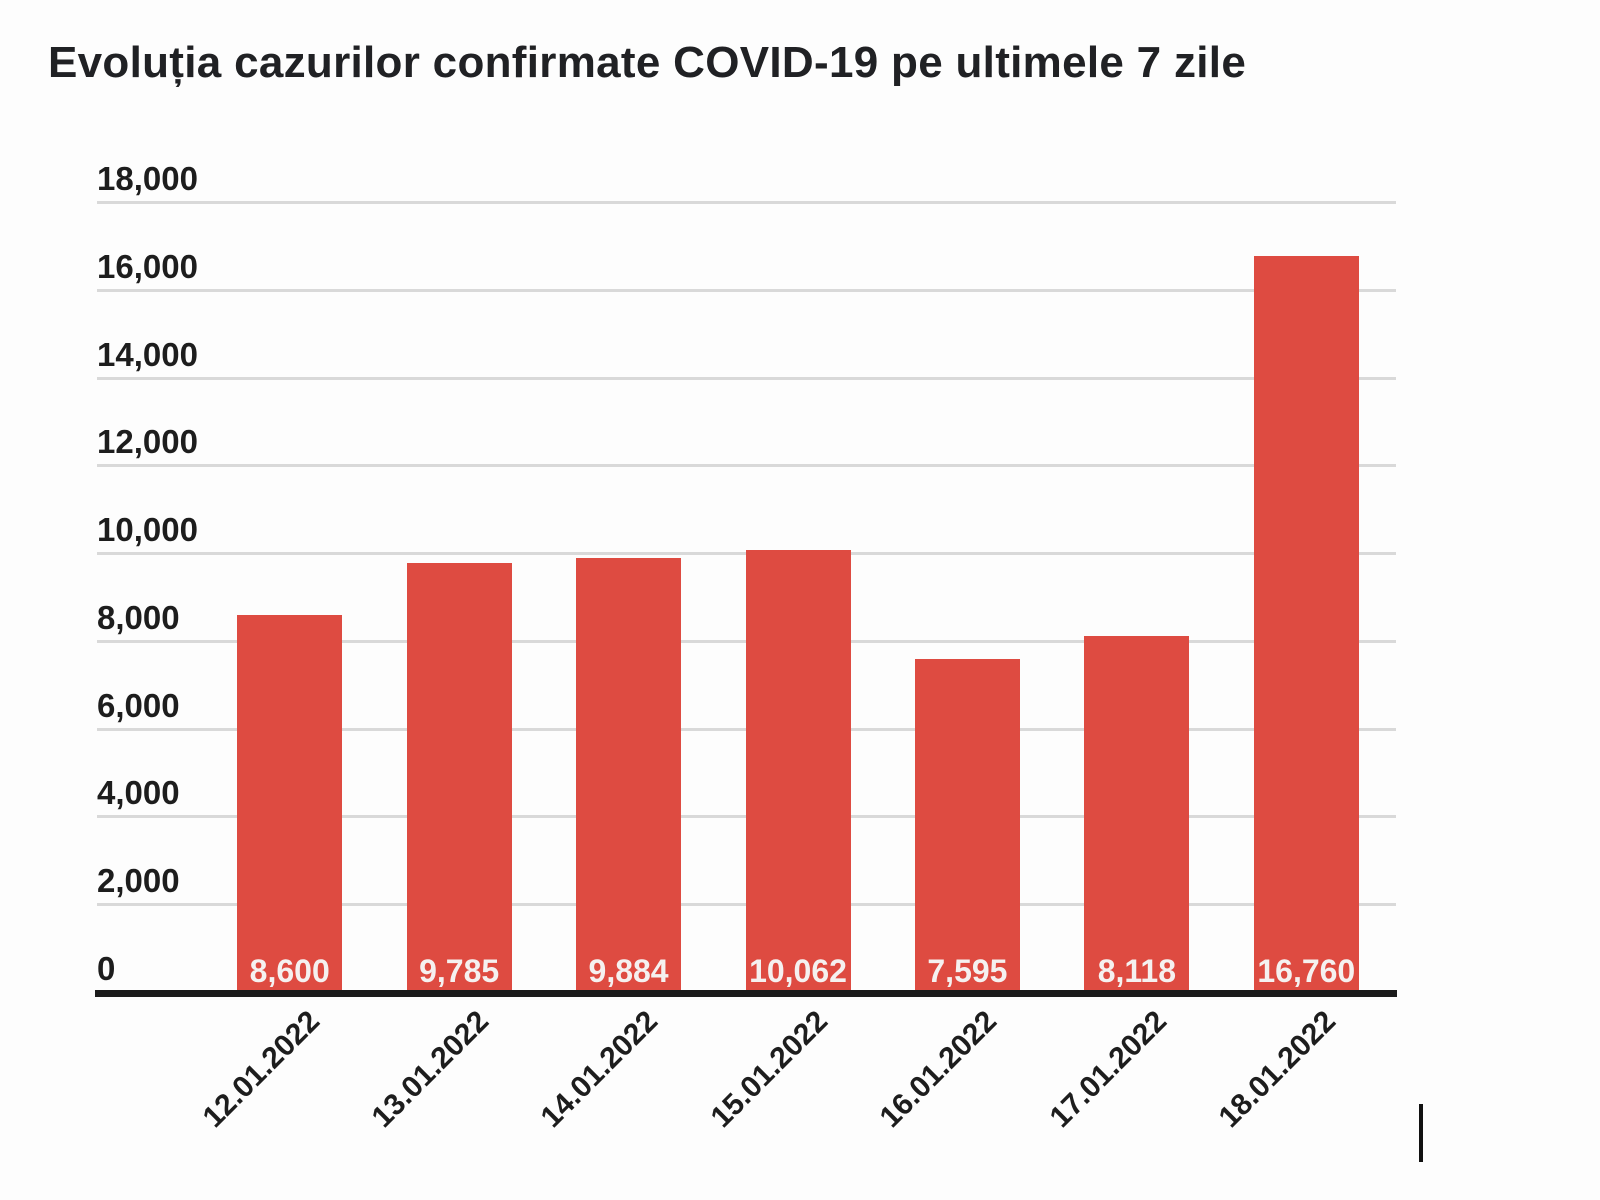 The image size is (1600, 1200). What do you see at coordinates (1421, 1133) in the screenshot?
I see `text-caret` at bounding box center [1421, 1133].